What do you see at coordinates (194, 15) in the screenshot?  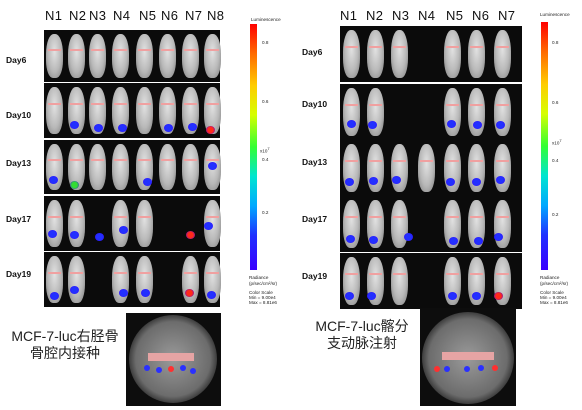 I see `left-col-n7: N7` at bounding box center [194, 15].